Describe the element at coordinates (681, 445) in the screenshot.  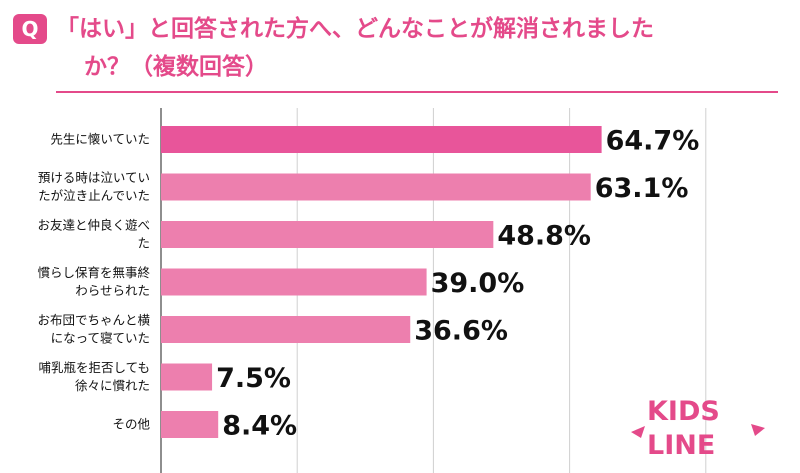
I see `logo-text-line-2: LINE` at that location.